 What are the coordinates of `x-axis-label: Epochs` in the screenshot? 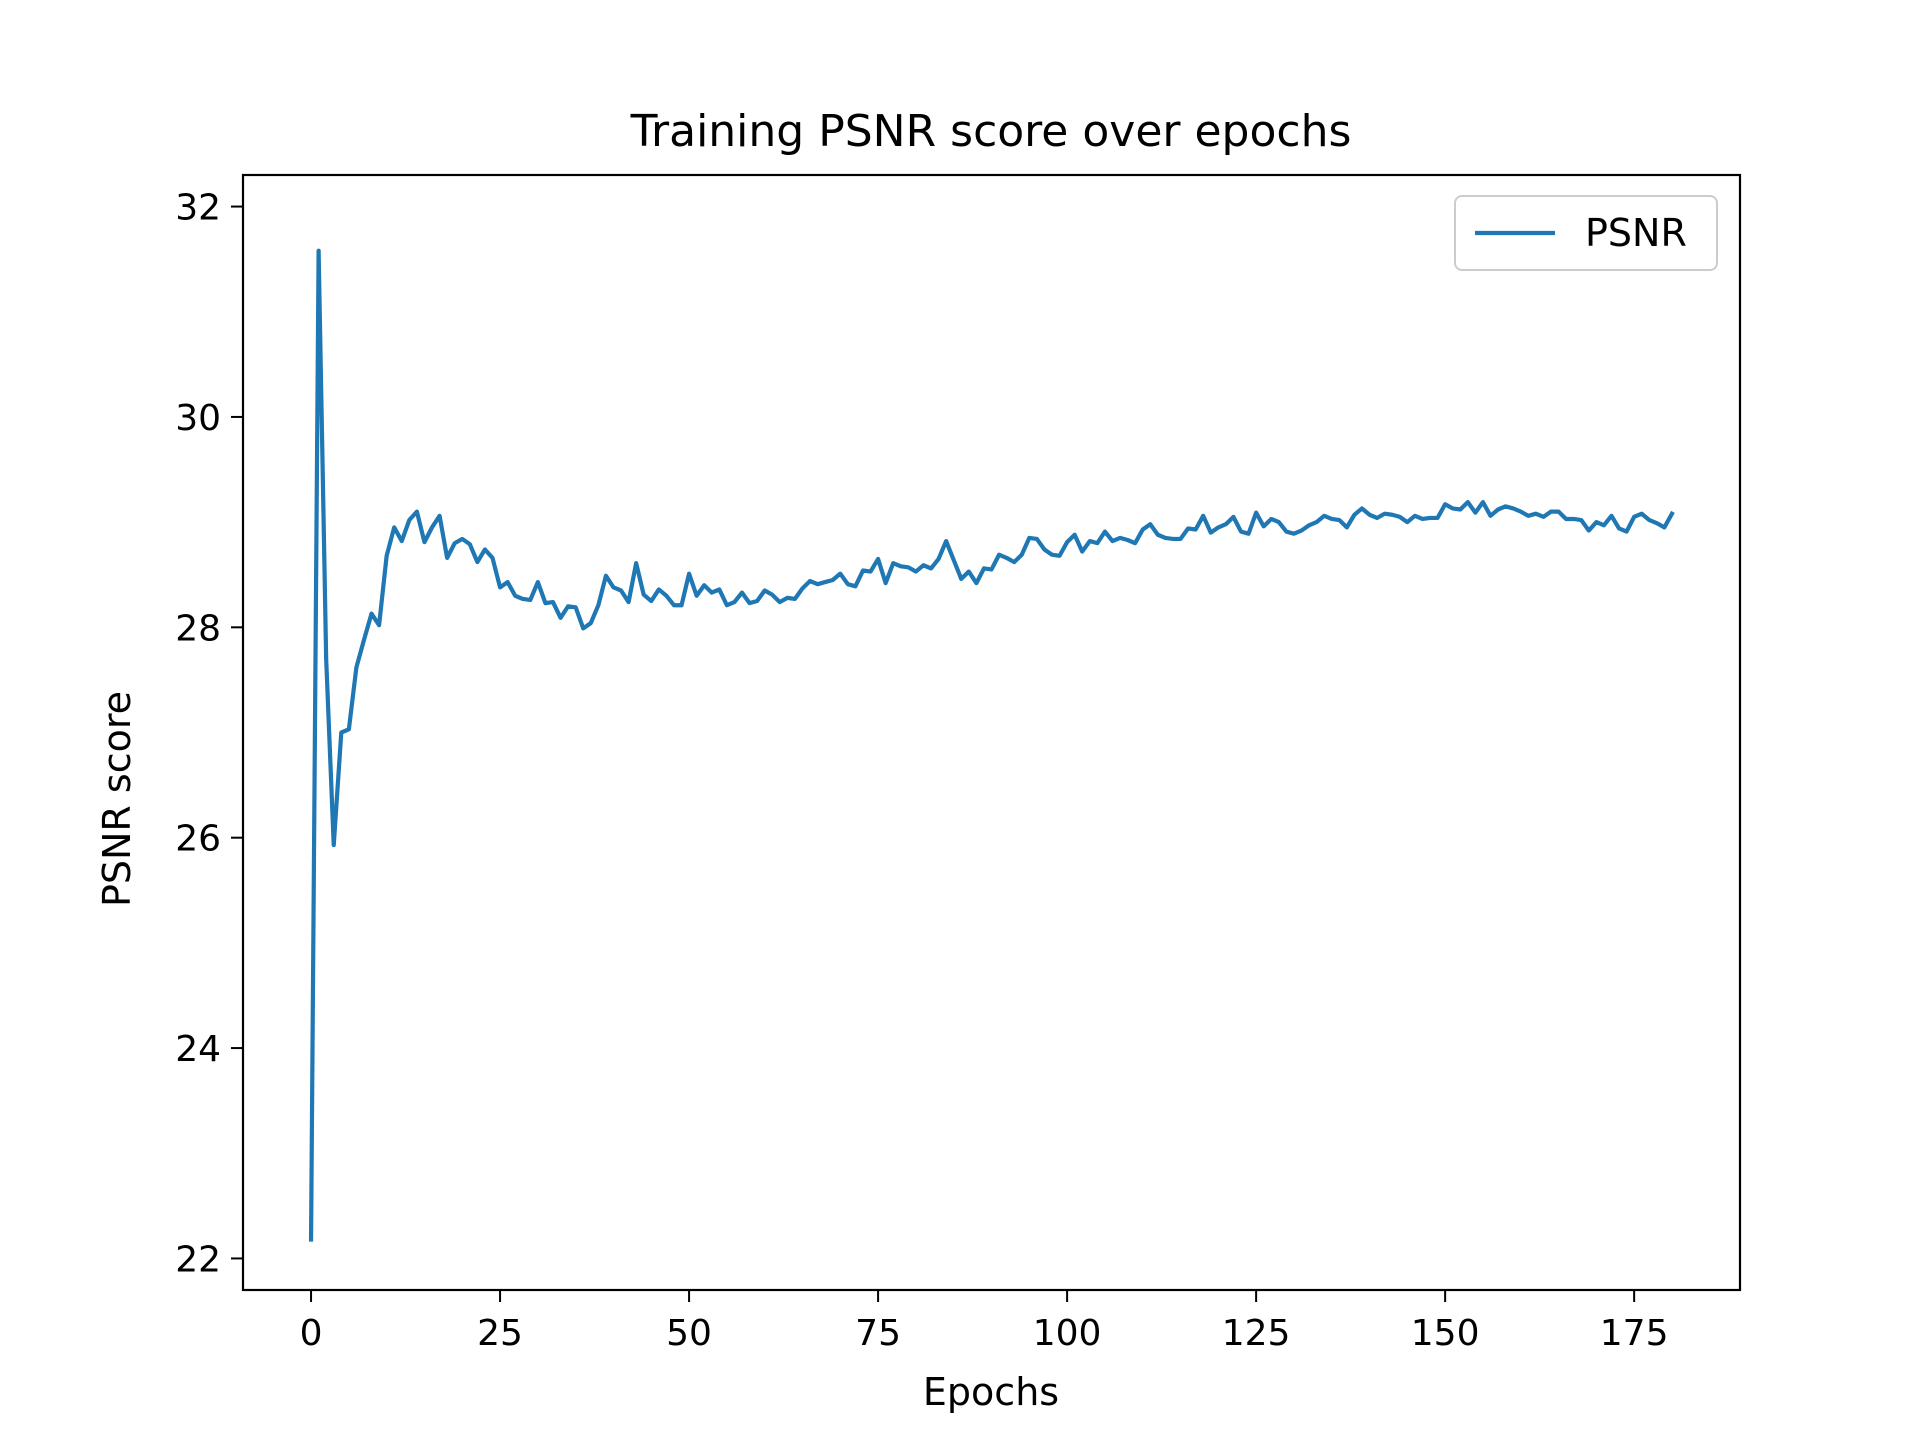 It's located at (991, 1392).